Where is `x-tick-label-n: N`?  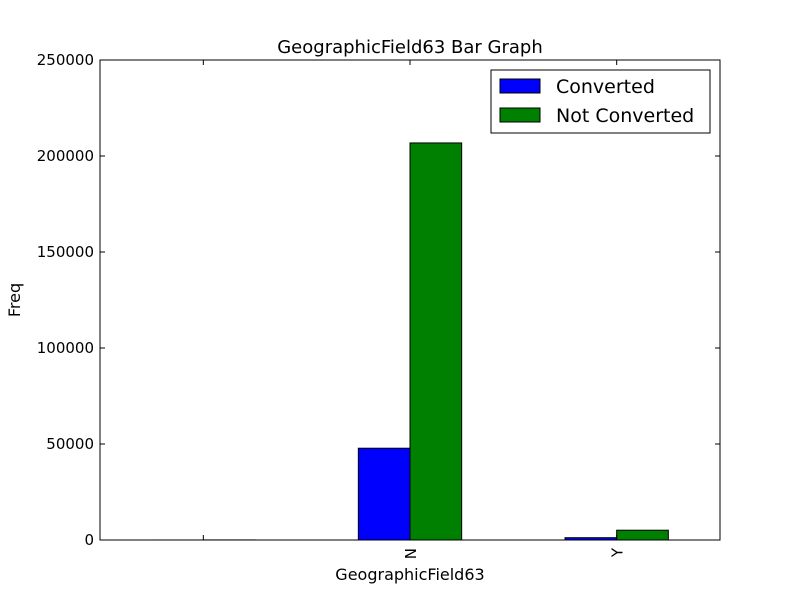
x-tick-label-n: N is located at coordinates (411, 553).